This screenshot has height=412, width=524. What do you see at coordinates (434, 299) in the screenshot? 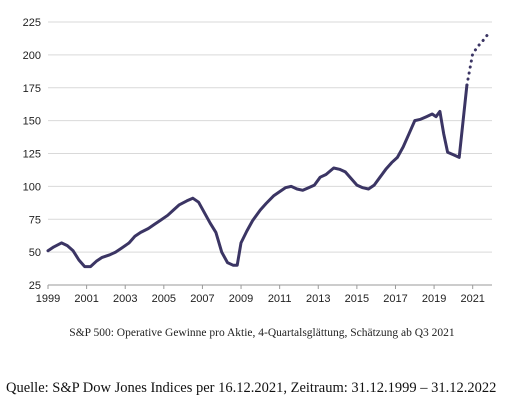
I see `x-tick-2019: 2019` at bounding box center [434, 299].